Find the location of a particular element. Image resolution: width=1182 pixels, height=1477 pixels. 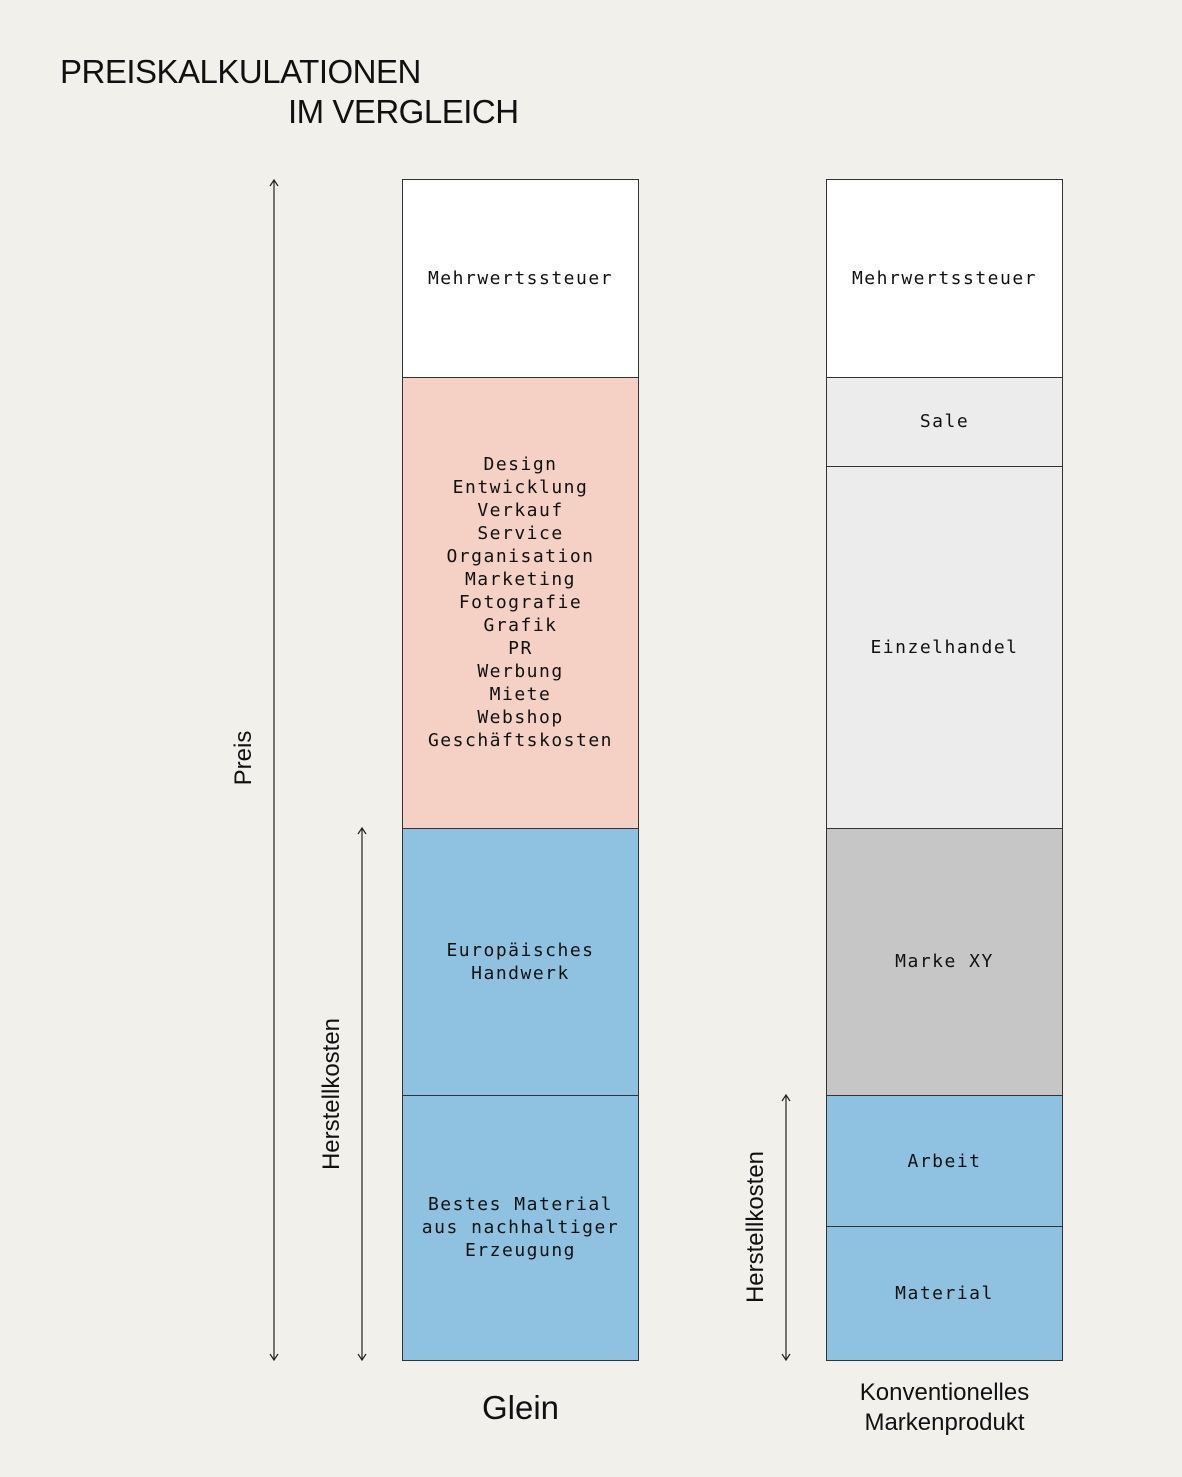

segment-label: Europäisches Handwerk is located at coordinates (520, 961).